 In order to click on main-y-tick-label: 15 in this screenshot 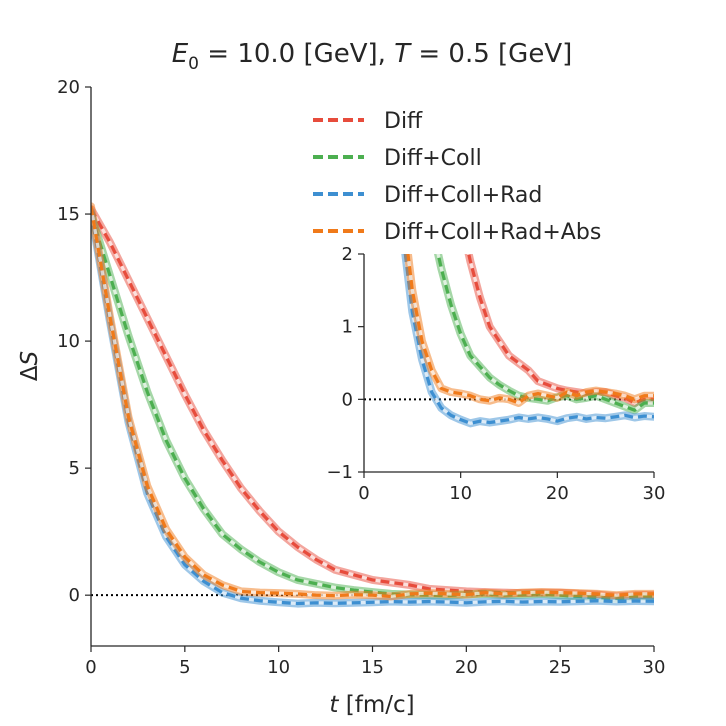, I will do `click(68, 214)`.